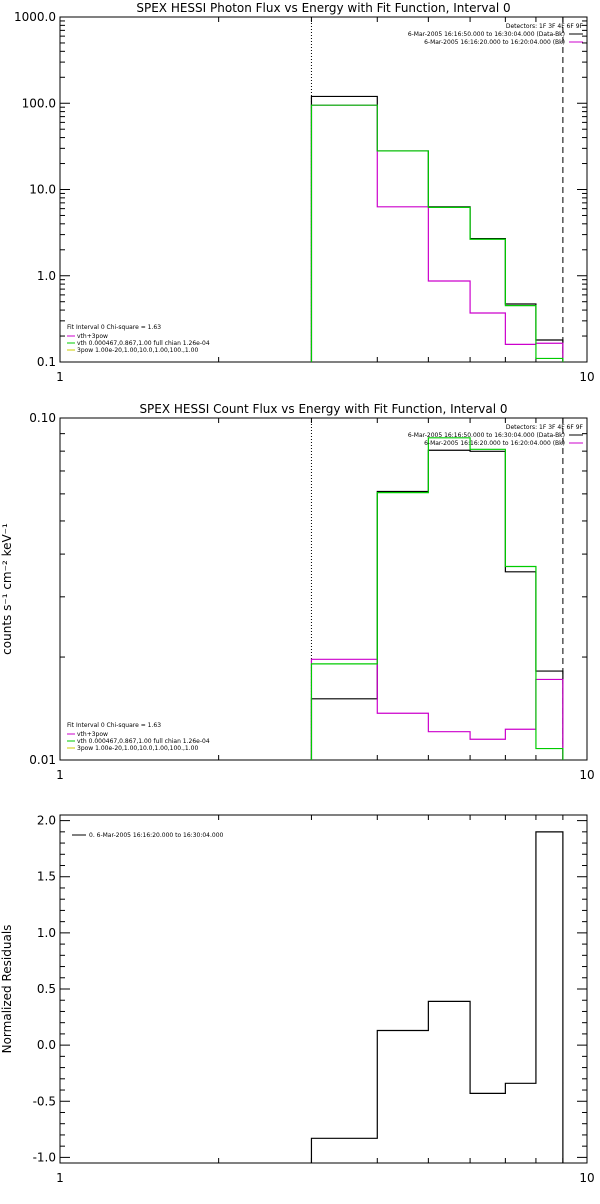 This screenshot has height=1204, width=600. What do you see at coordinates (46, 1045) in the screenshot?
I see `y-tick-label: 0.0` at bounding box center [46, 1045].